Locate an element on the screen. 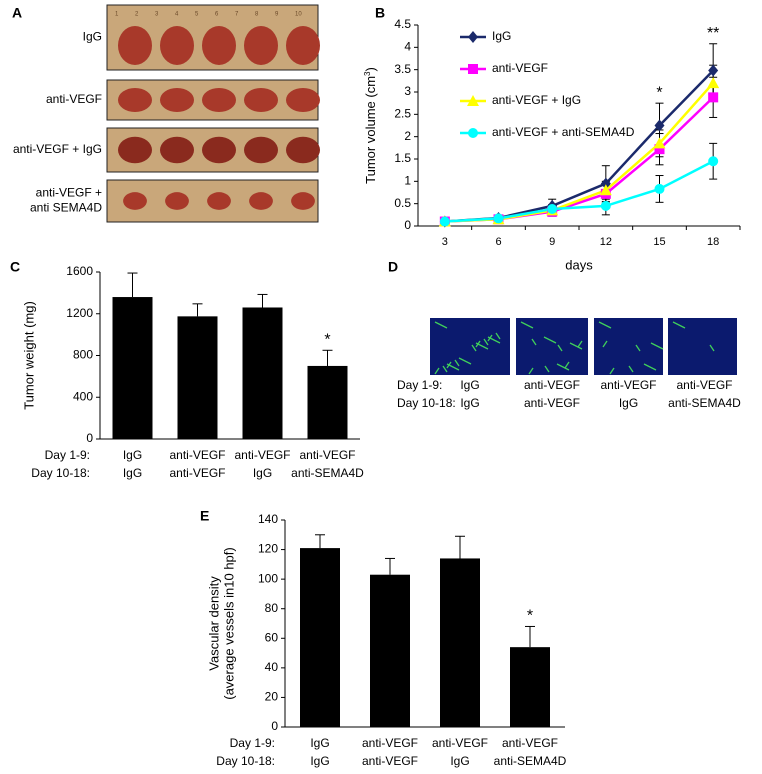  y-tick-label: 100 is located at coordinates (268, 578).